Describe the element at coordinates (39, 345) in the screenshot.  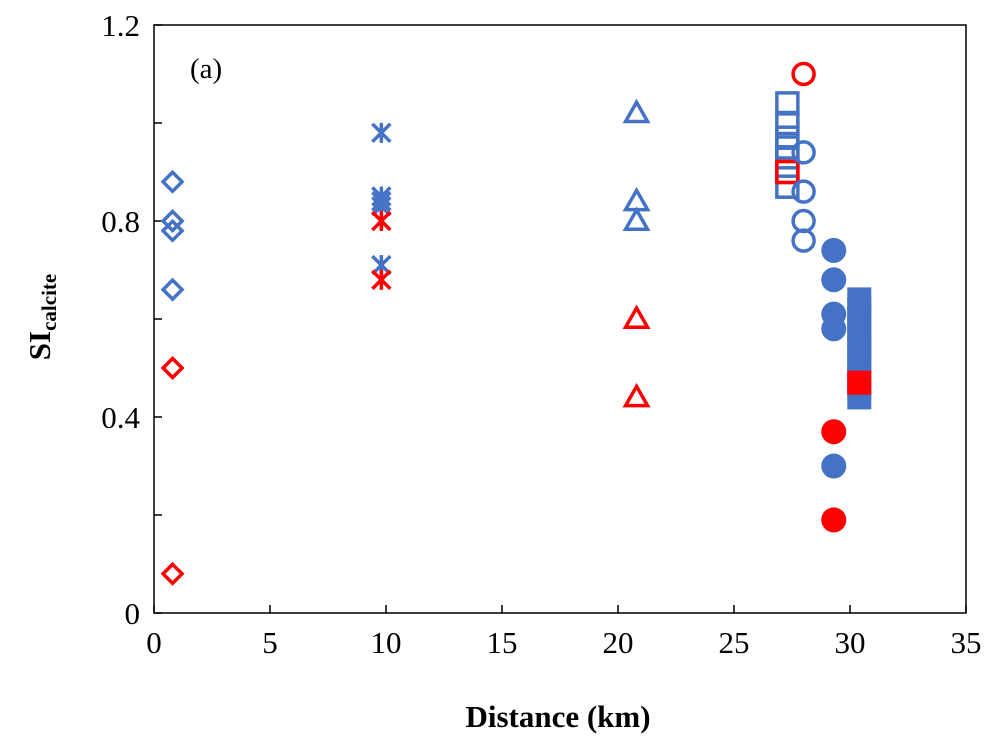
I see `y-axis-title-main: SI` at that location.